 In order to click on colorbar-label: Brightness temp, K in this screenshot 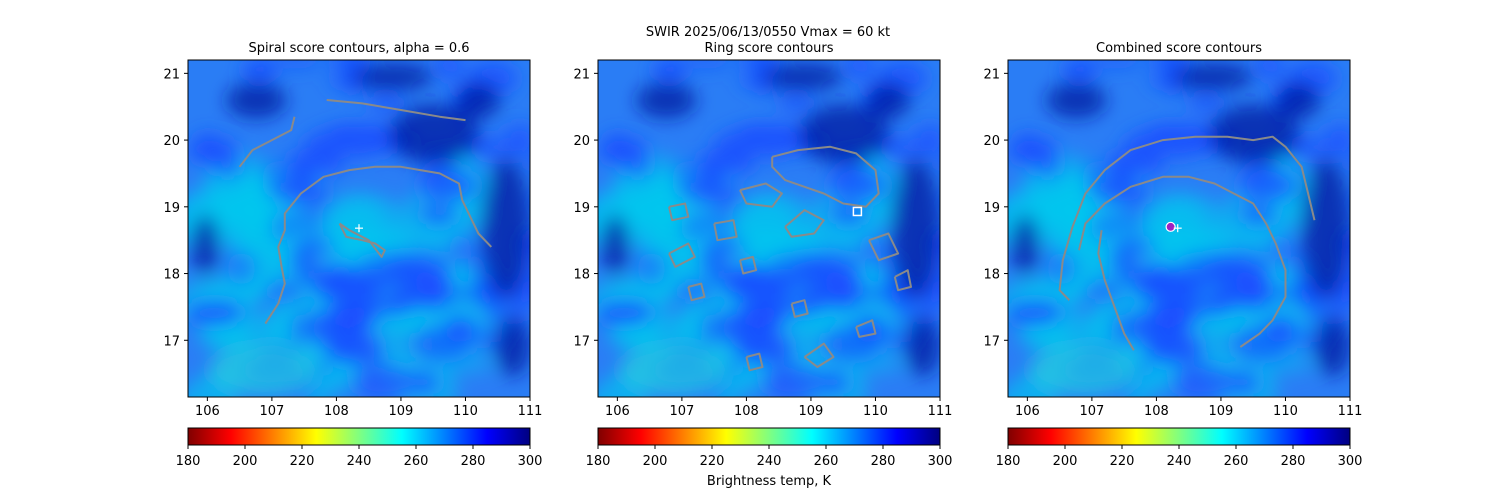, I will do `click(769, 481)`.